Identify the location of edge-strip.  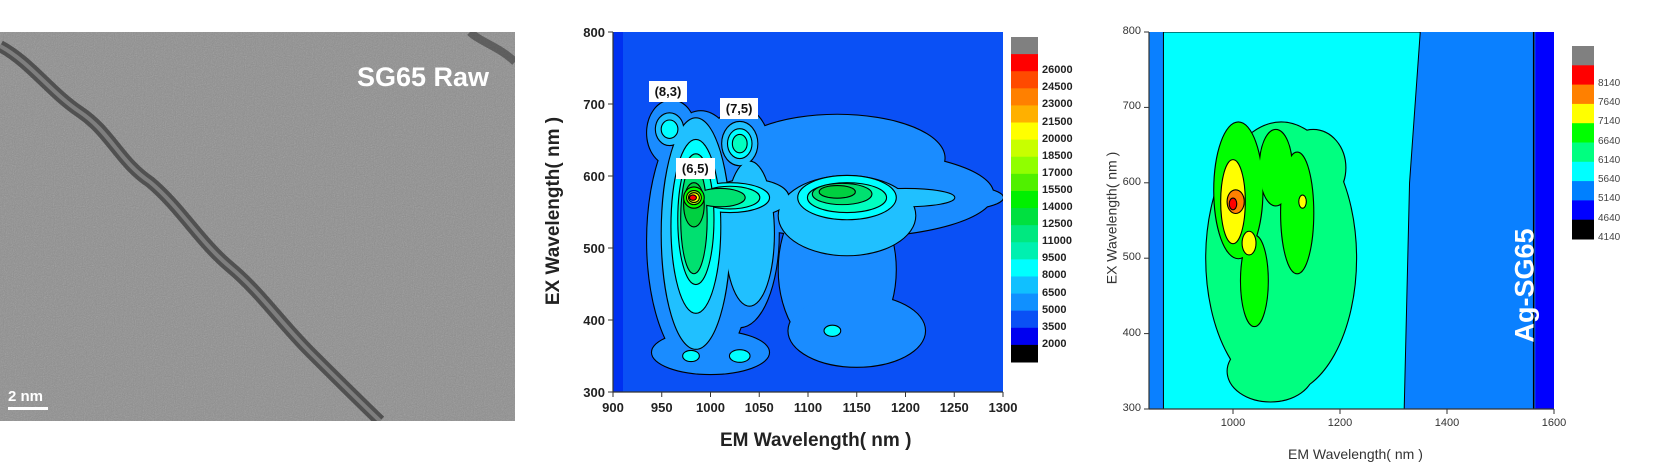
(618, 212).